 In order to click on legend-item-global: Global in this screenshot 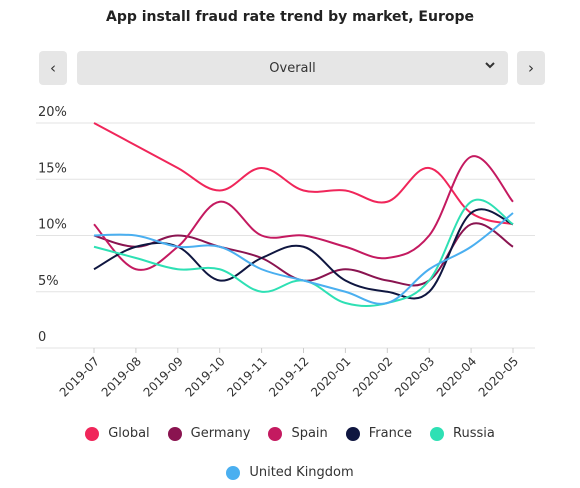, I will do `click(117, 433)`.